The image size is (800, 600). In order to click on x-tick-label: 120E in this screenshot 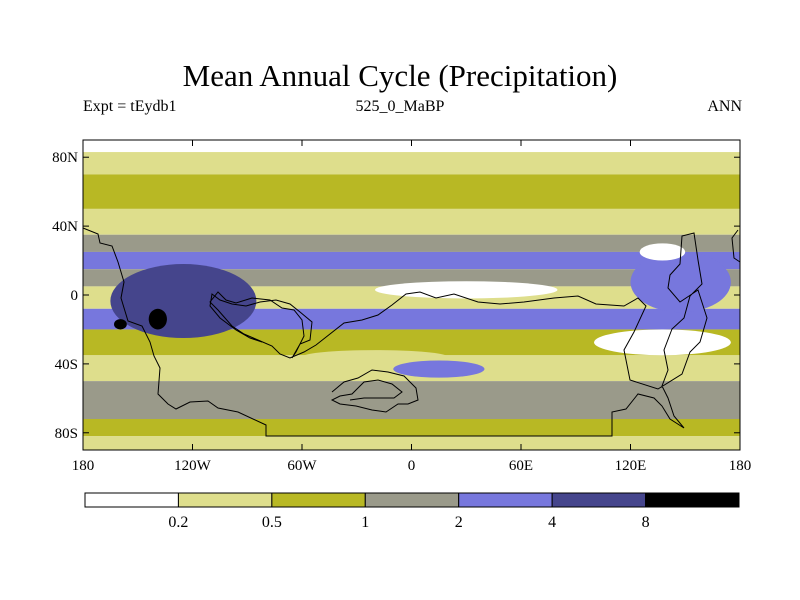, I will do `click(631, 466)`.